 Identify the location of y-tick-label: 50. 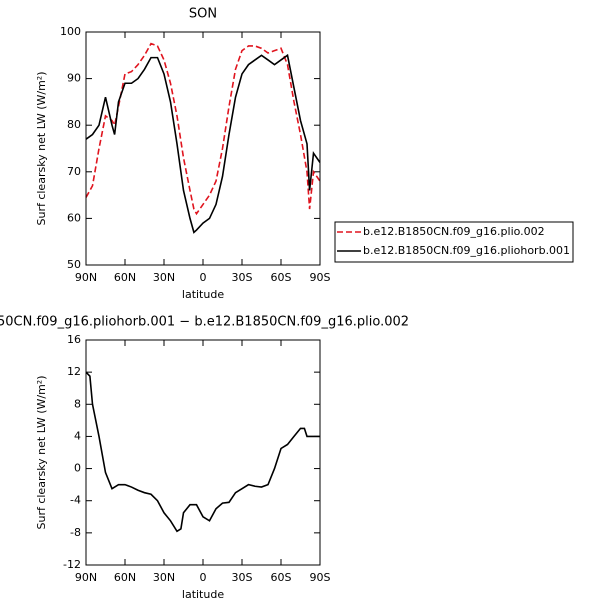
(74, 264).